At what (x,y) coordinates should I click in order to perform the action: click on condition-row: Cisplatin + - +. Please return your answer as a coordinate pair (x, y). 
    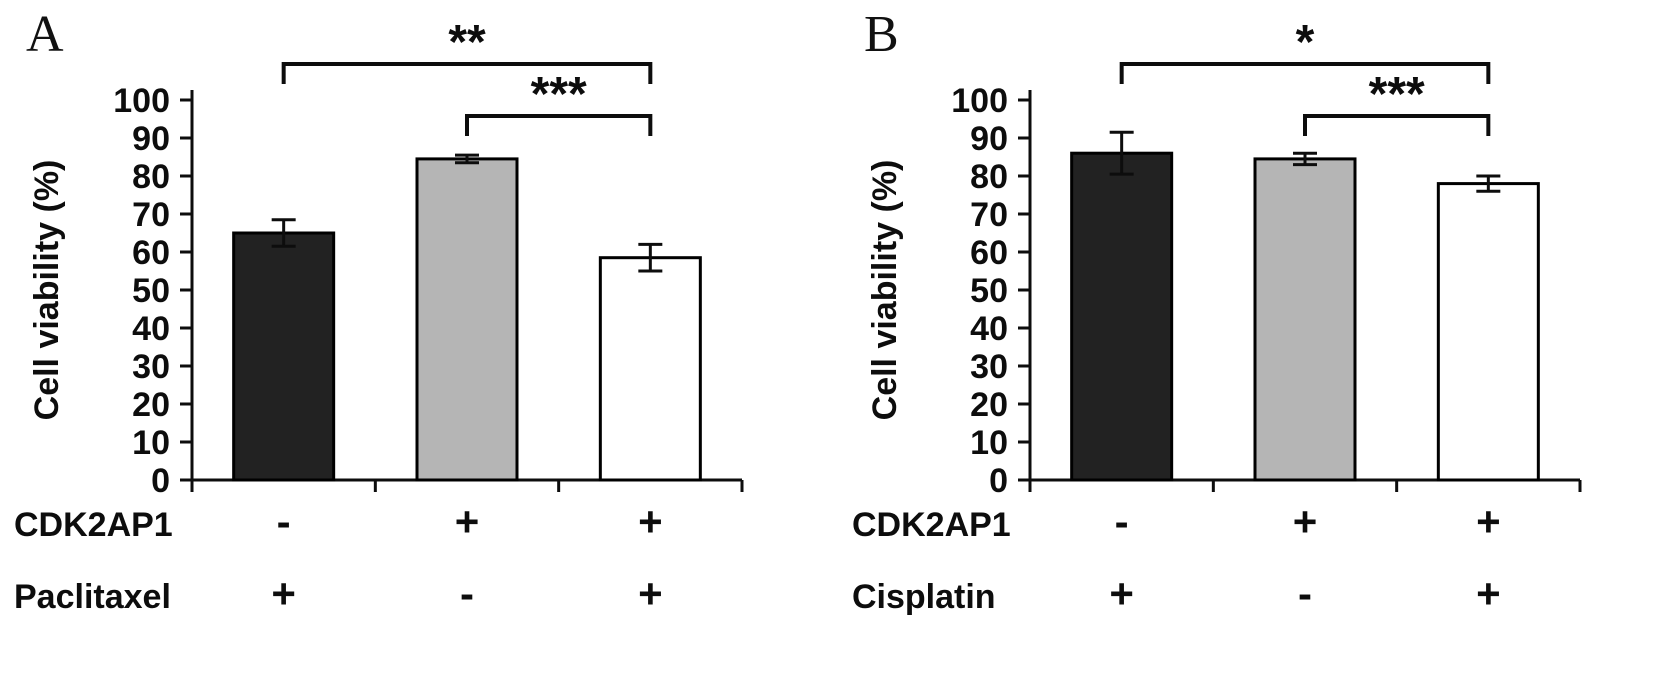
    Looking at the image, I should click on (1176, 593).